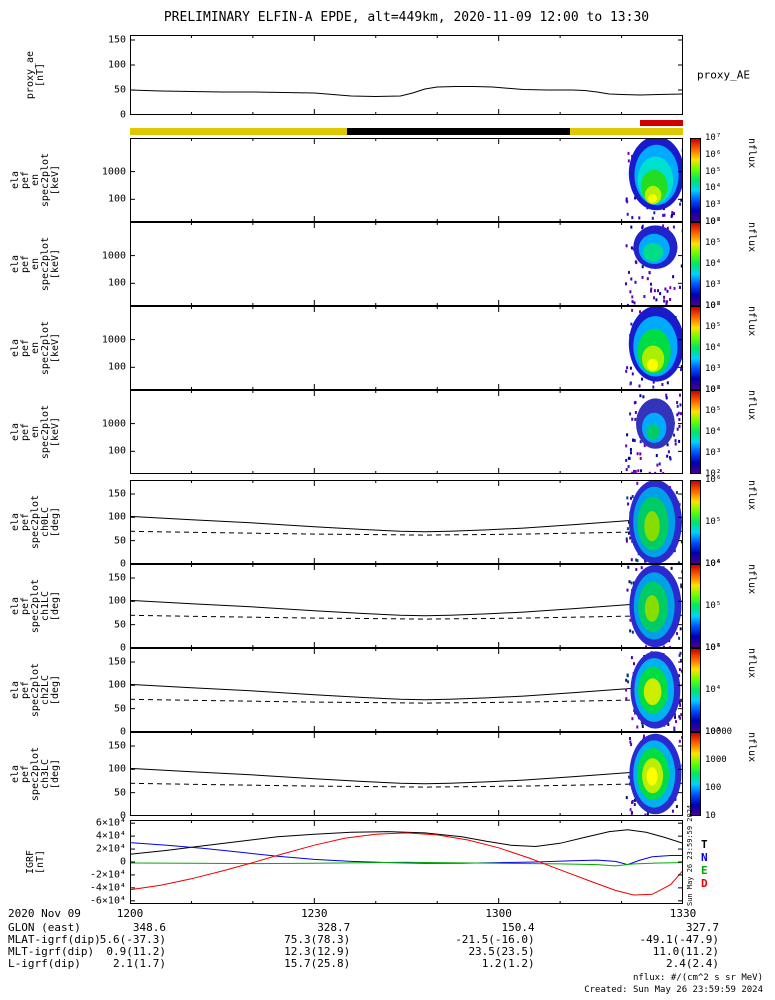  I want to click on series-E, so click(406, 864).